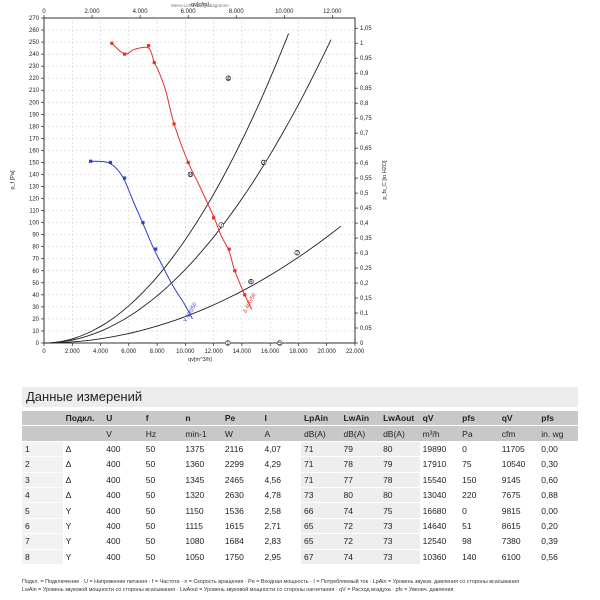  What do you see at coordinates (320, 510) in the screenshot?
I see `table-row-cell: 66` at bounding box center [320, 510].